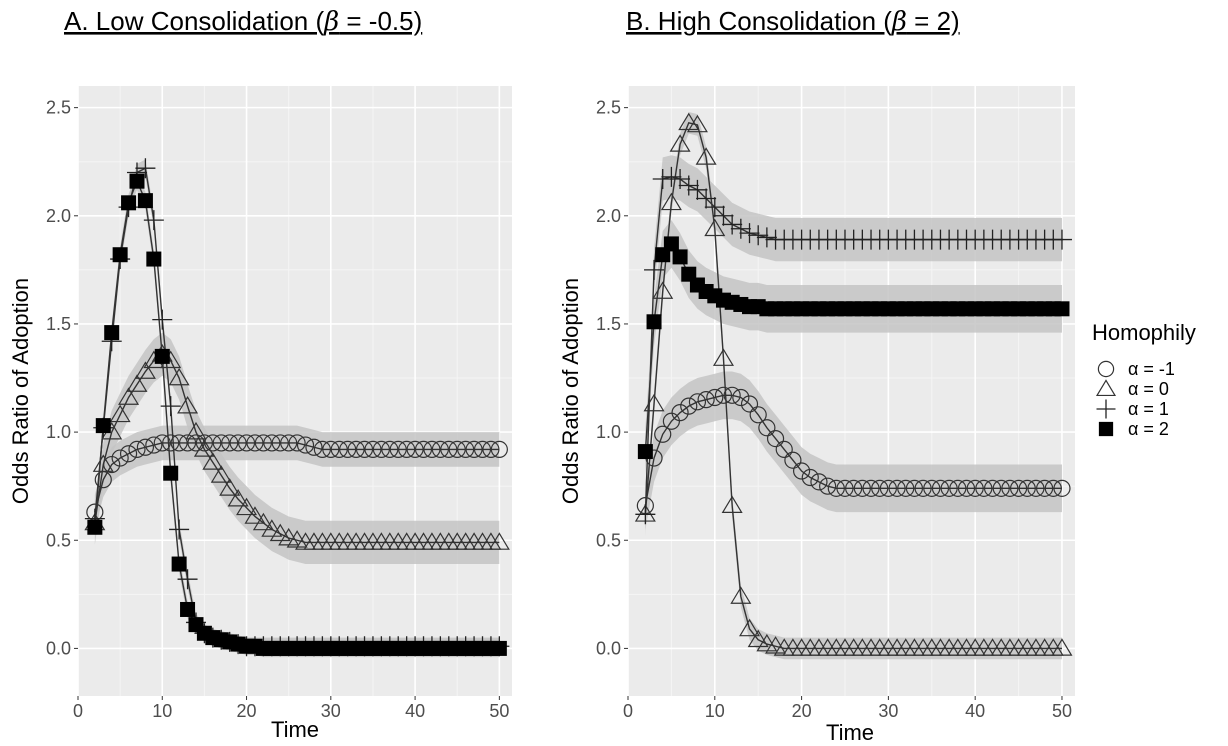  Describe the element at coordinates (608, 540) in the screenshot. I see `y-tick-label: 0.5` at that location.